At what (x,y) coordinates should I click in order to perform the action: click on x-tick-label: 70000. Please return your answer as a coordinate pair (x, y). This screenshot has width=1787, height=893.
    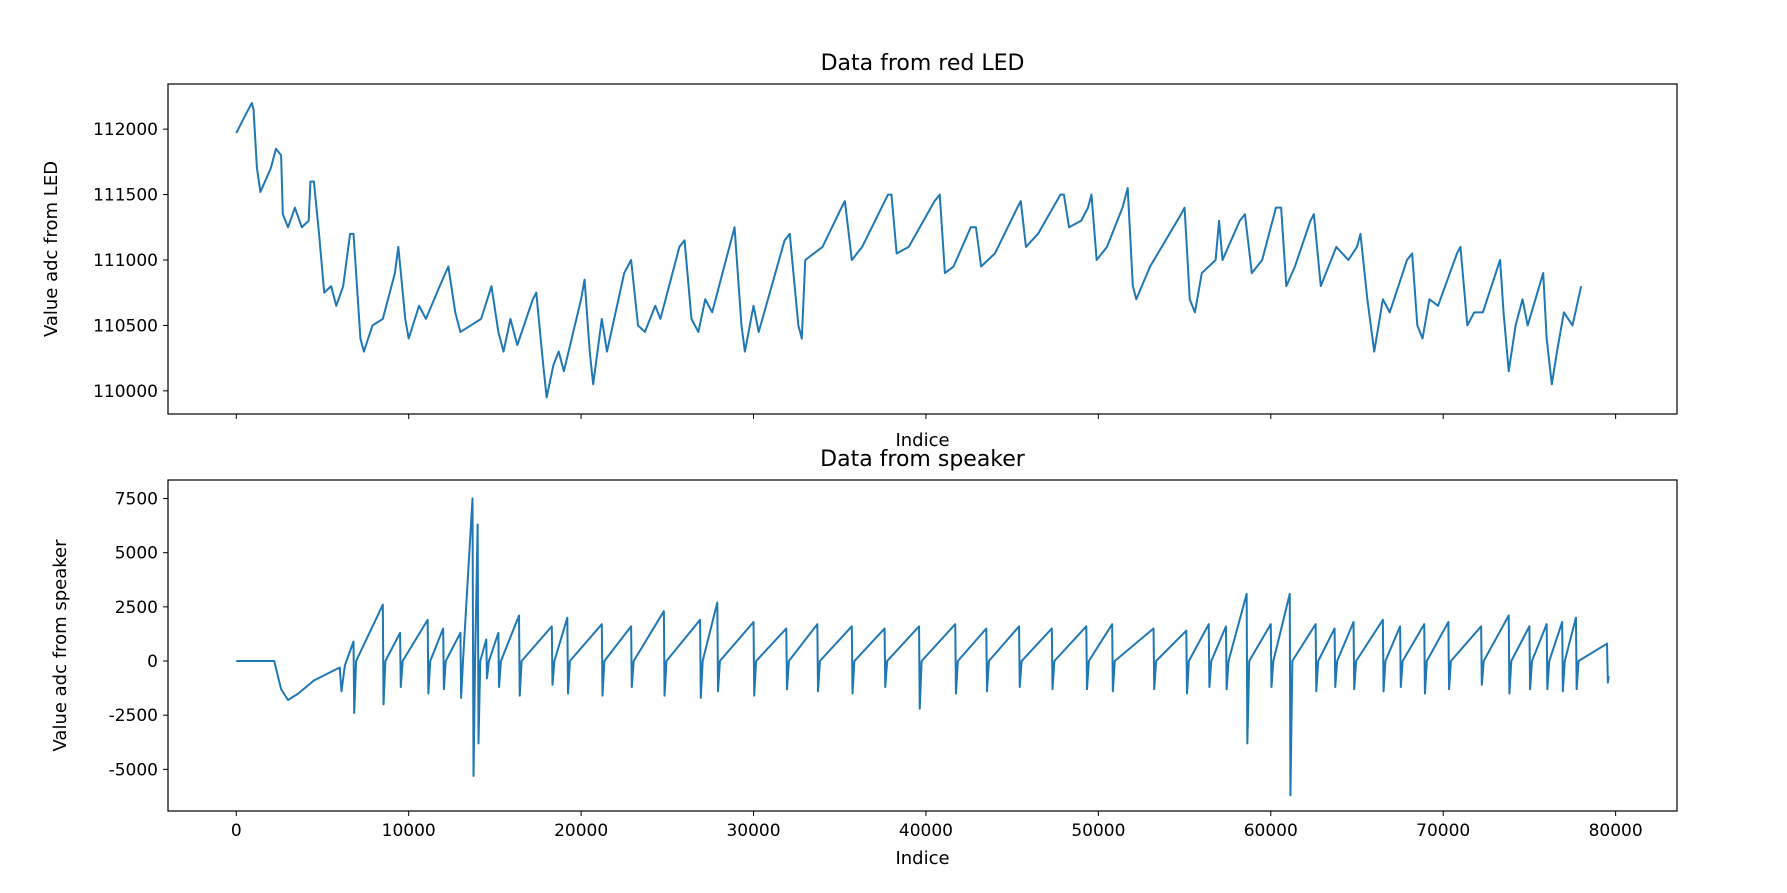
    Looking at the image, I should click on (1443, 831).